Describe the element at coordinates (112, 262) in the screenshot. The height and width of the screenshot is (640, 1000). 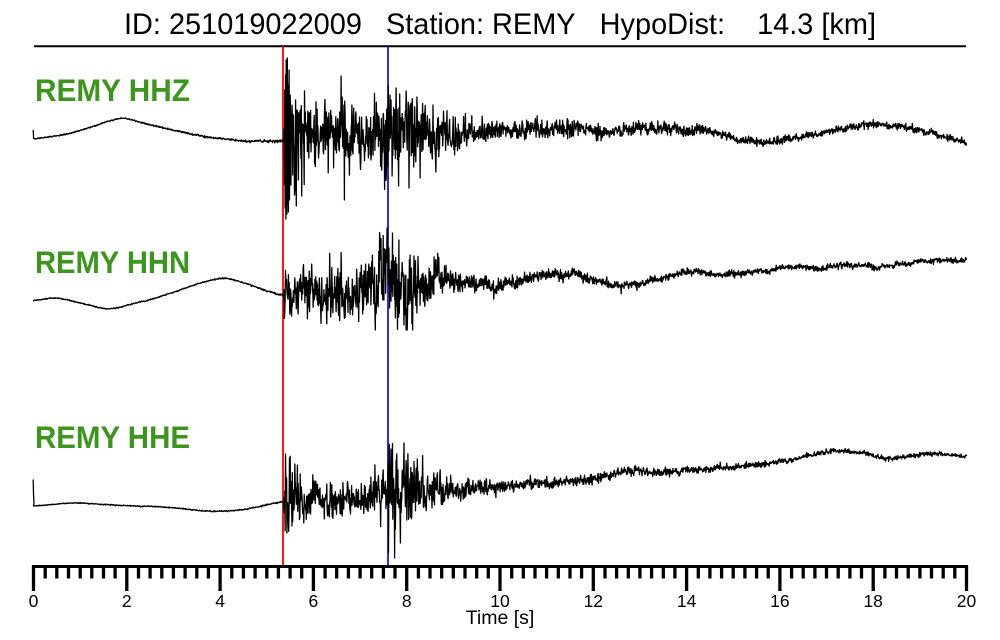
I see `svg-text: REMY HHN` at that location.